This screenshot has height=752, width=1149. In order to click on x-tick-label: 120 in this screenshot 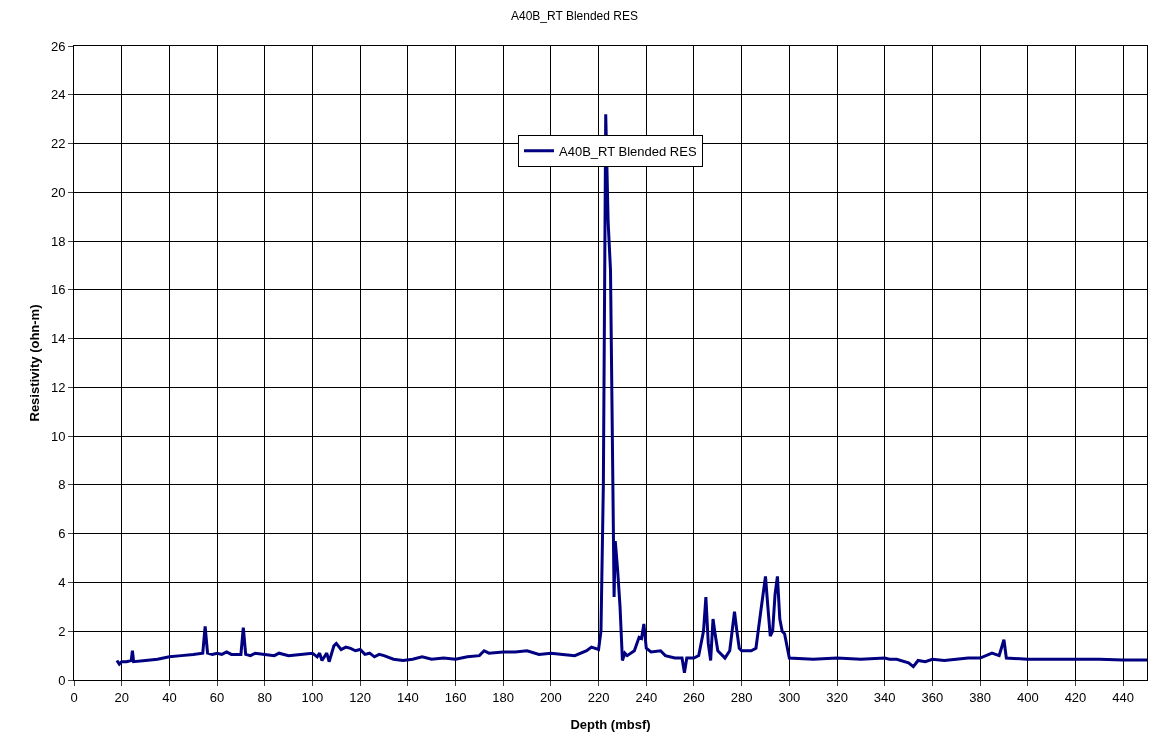, I will do `click(360, 697)`.